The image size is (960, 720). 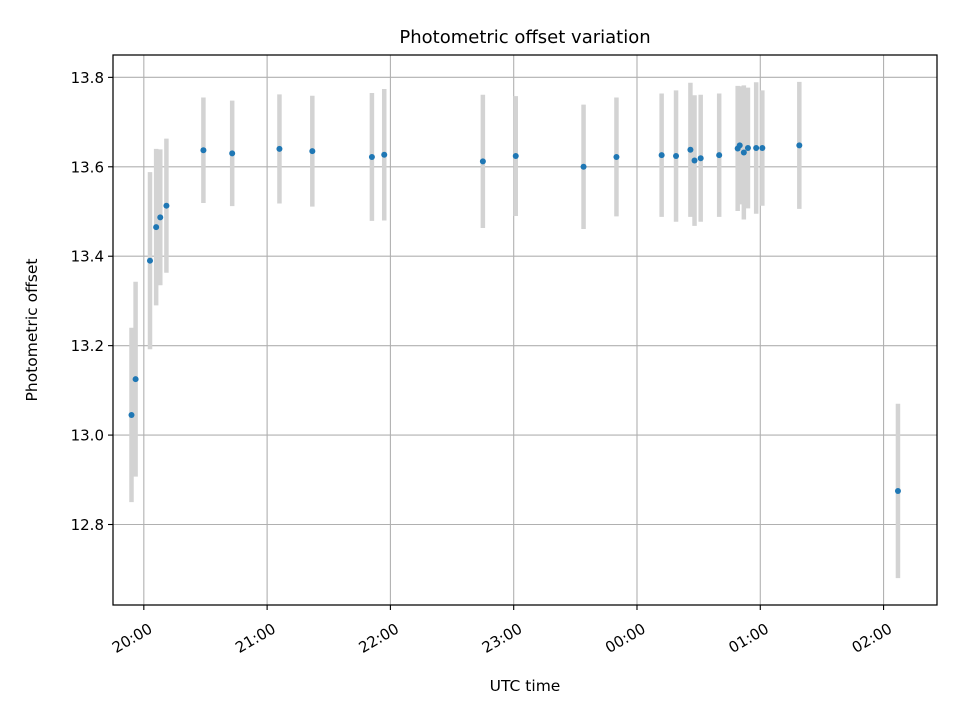 What do you see at coordinates (87, 257) in the screenshot?
I see `y-tick-label: 13.4` at bounding box center [87, 257].